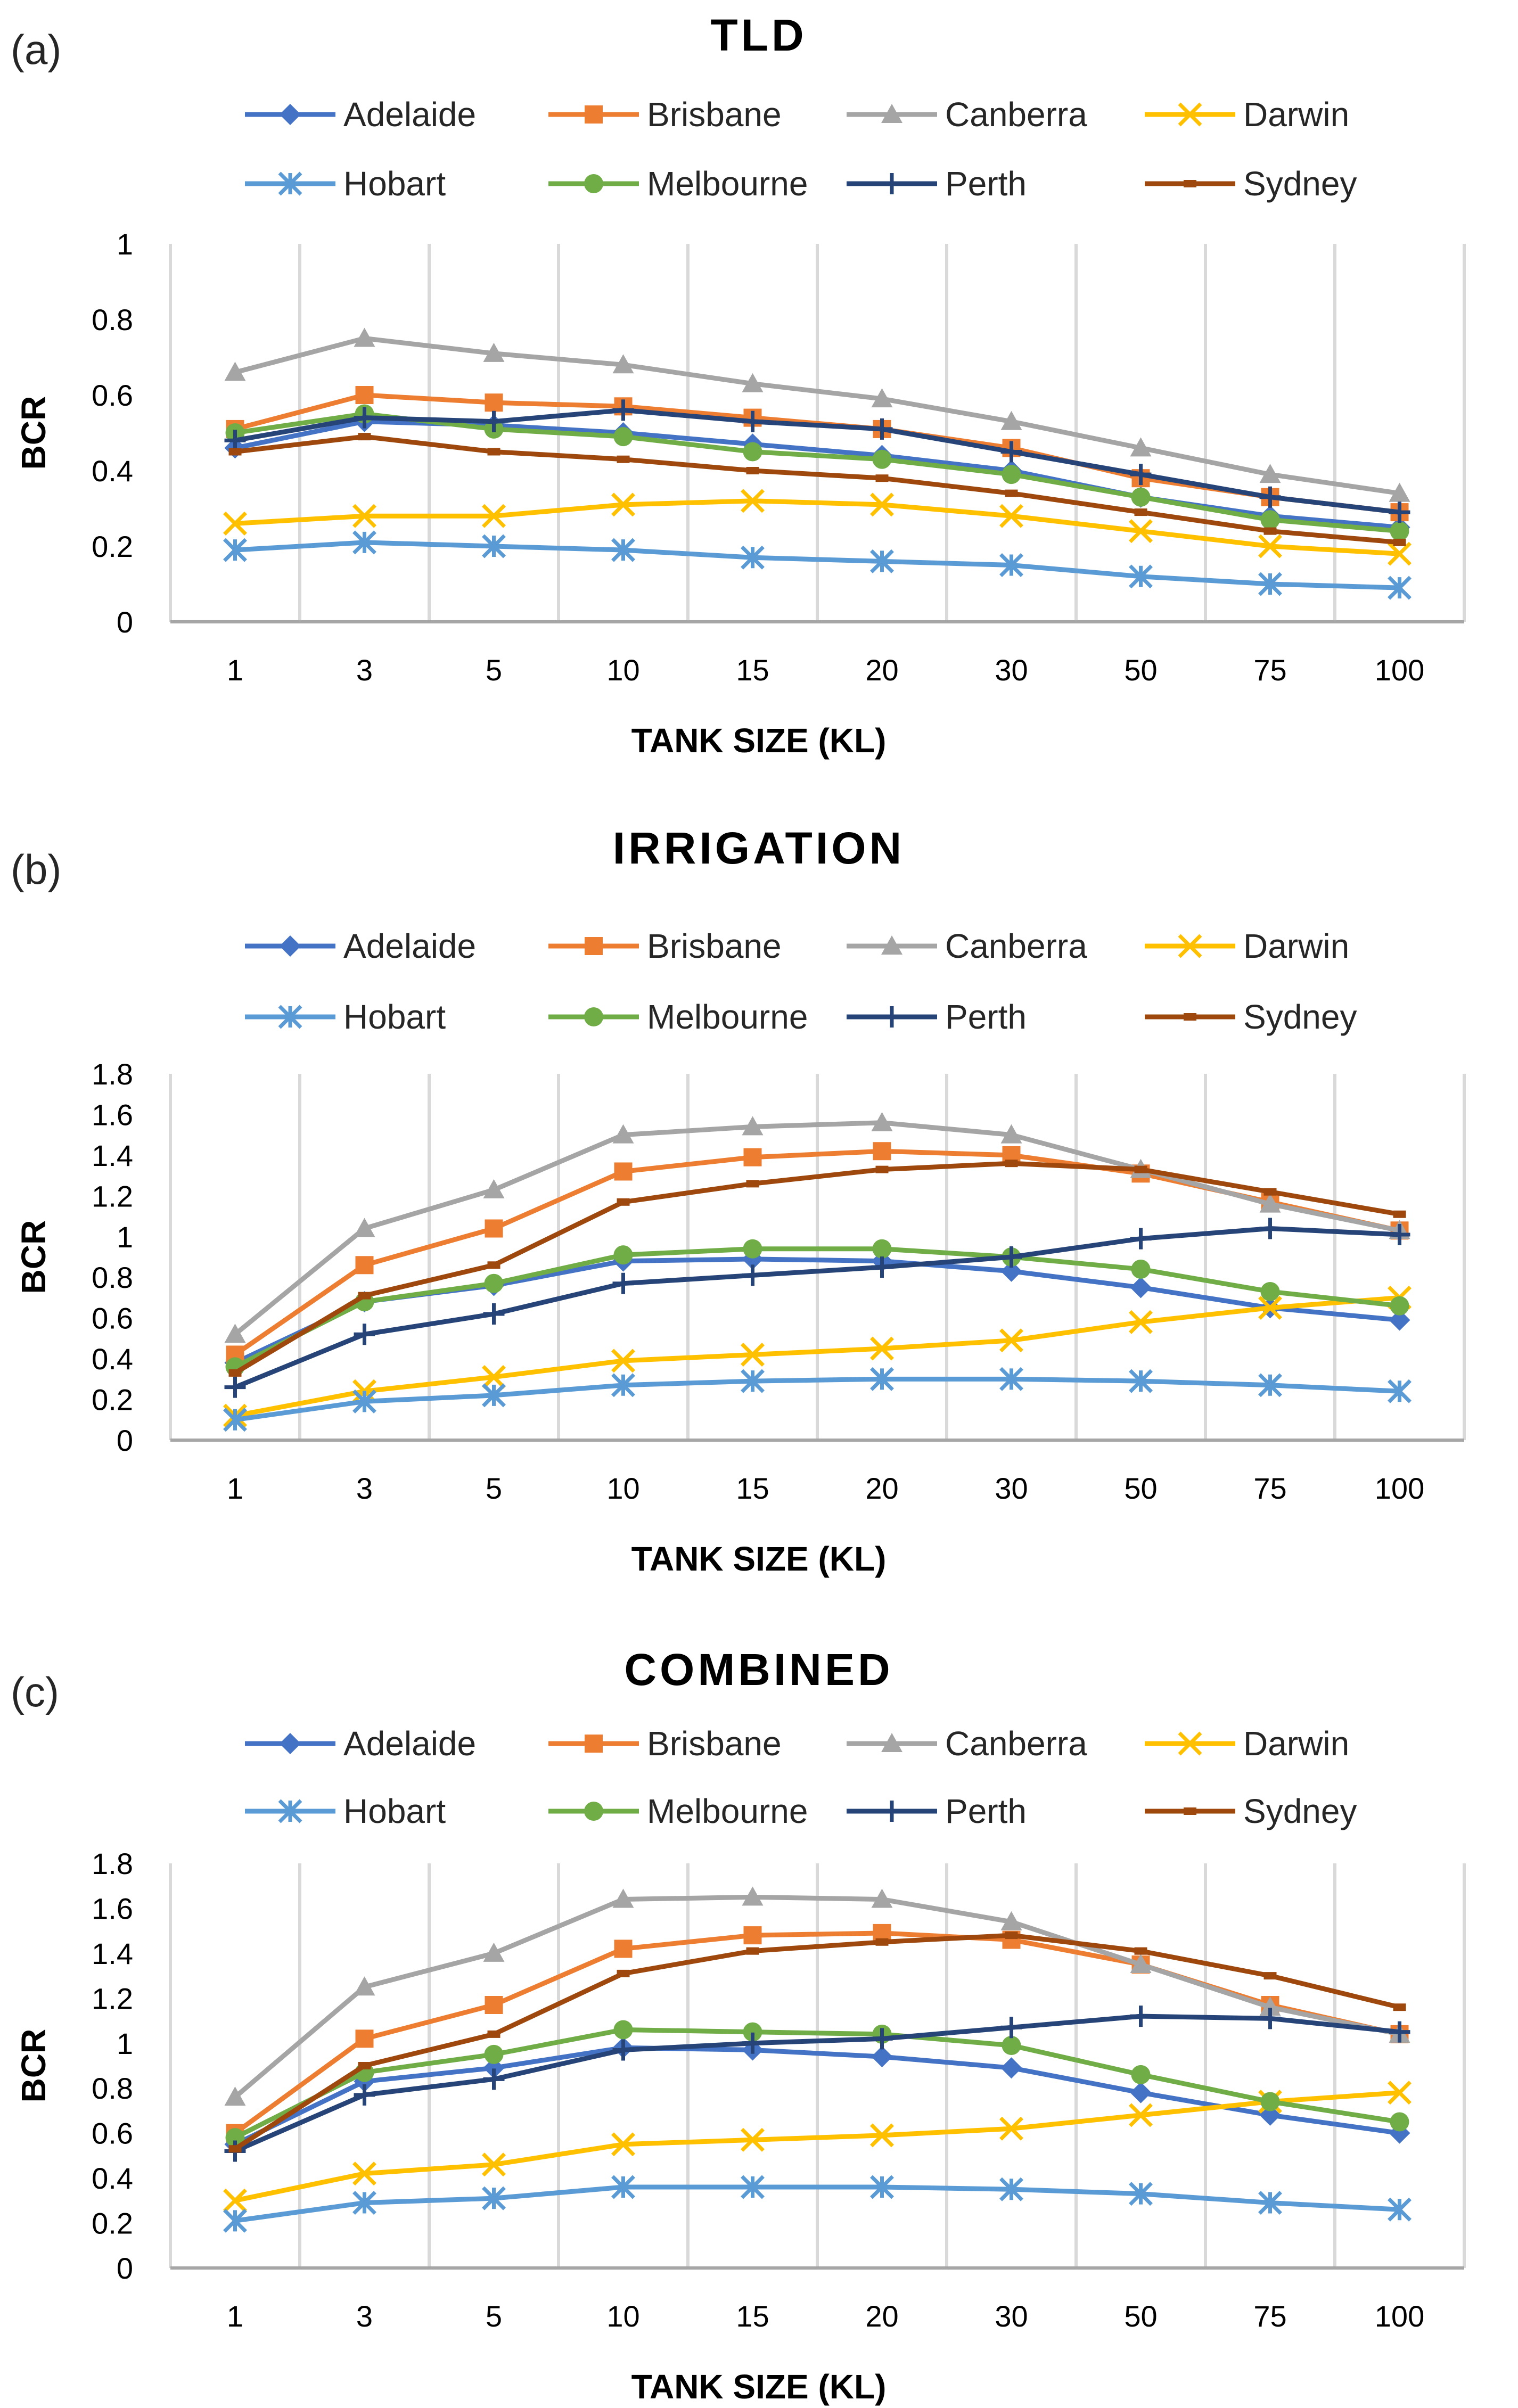 Image resolution: width=1518 pixels, height=2408 pixels. What do you see at coordinates (112, 395) in the screenshot?
I see `y-tick-label: 0.6` at bounding box center [112, 395].